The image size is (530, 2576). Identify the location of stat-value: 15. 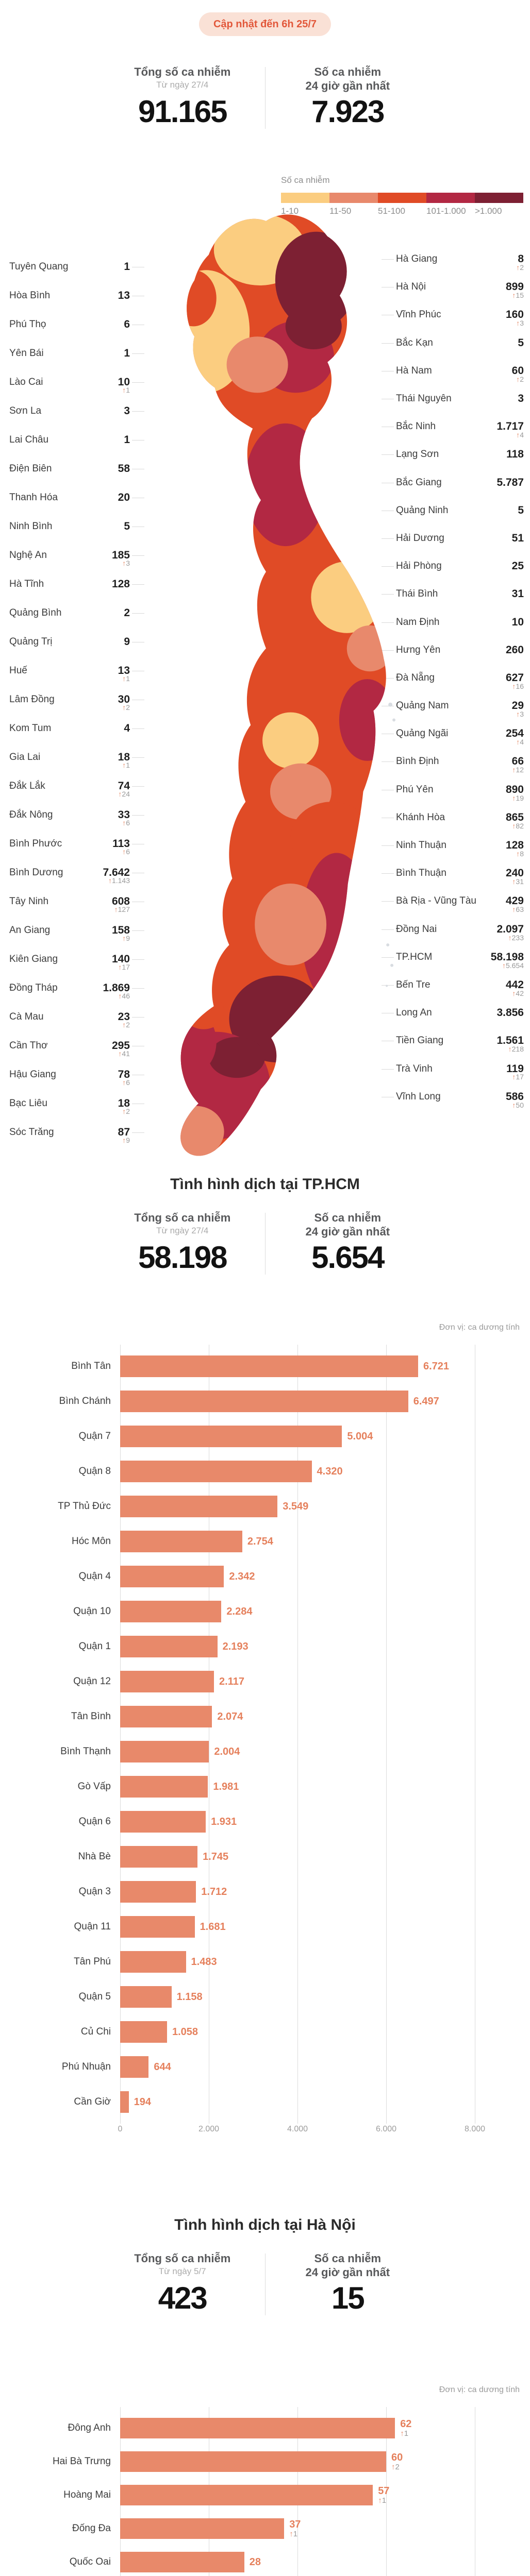
(348, 2298).